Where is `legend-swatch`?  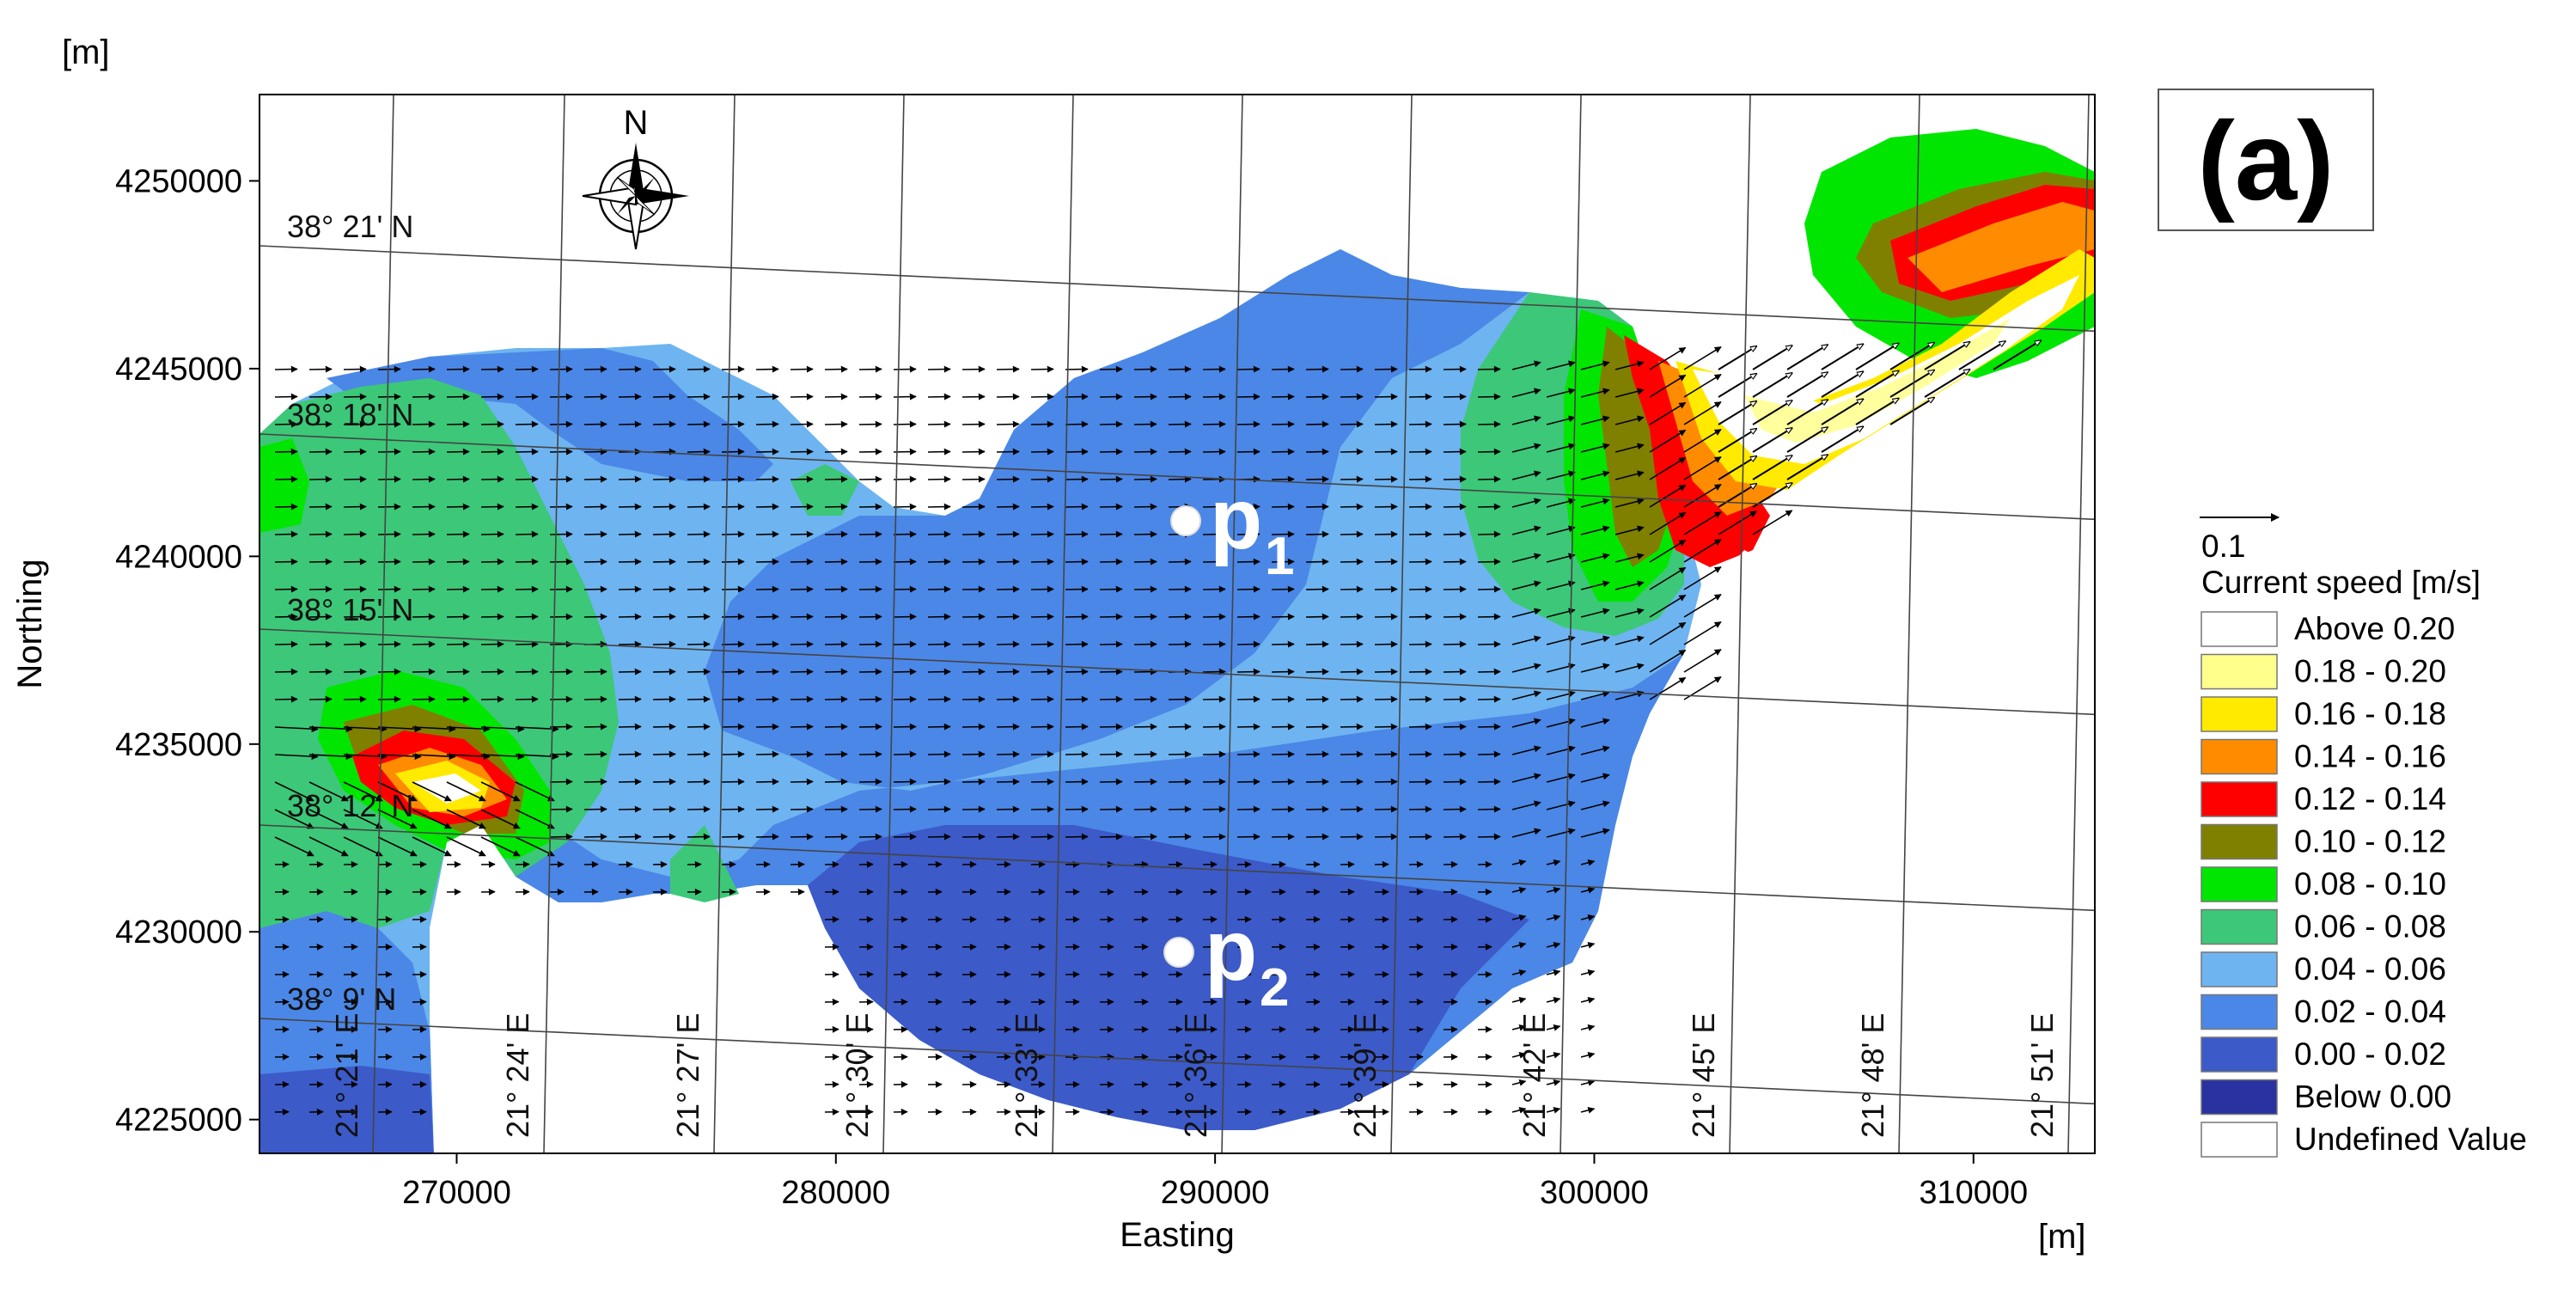
legend-swatch is located at coordinates (2239, 926).